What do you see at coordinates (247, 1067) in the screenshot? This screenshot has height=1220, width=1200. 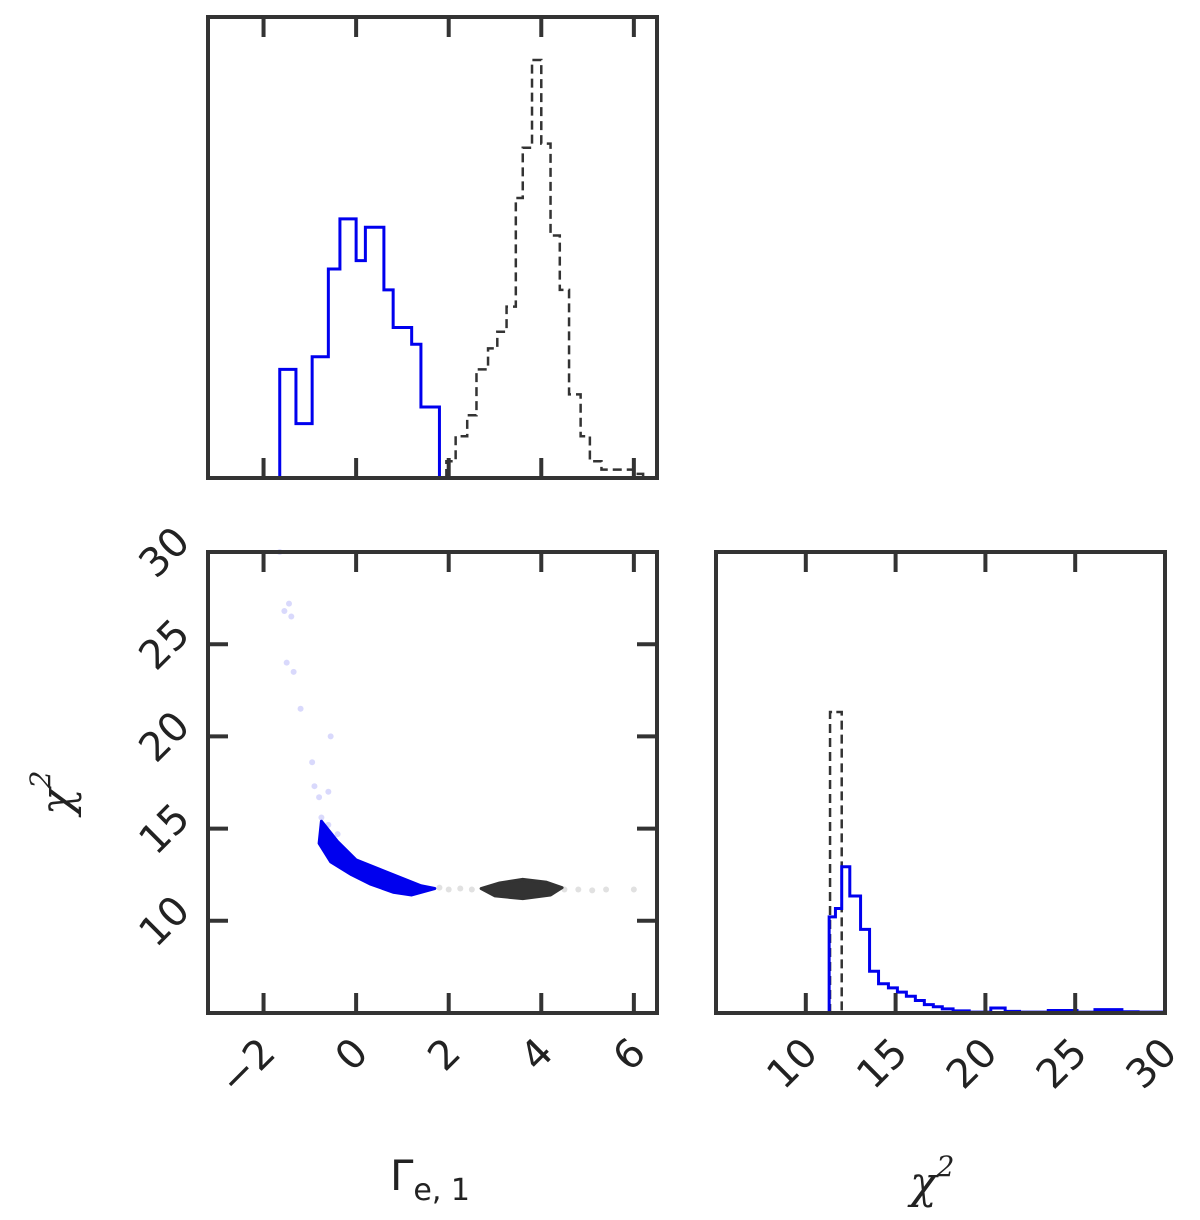 I see `gamma-x-tick-label: −2` at bounding box center [247, 1067].